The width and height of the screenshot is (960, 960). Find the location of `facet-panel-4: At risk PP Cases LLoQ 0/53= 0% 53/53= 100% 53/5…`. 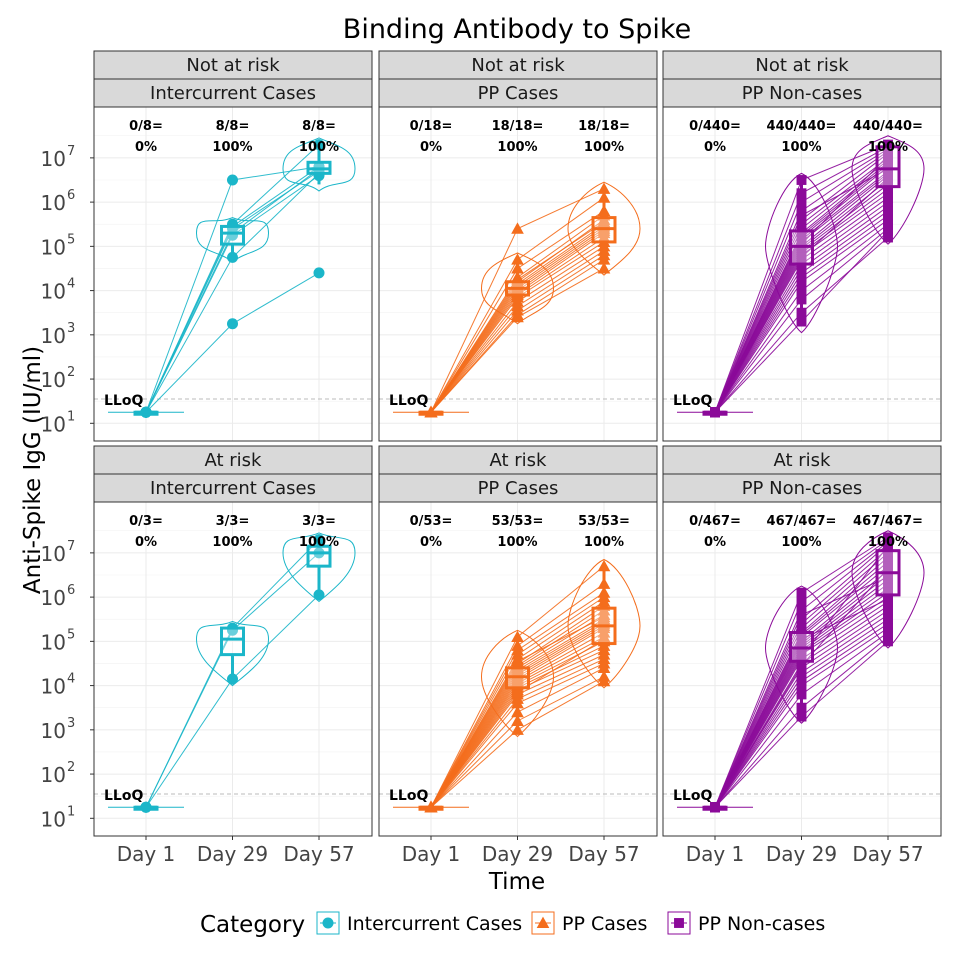

facet-panel-4: At risk PP Cases LLoQ 0/53= 0% 53/53= 100% 53/5… is located at coordinates (518, 655).